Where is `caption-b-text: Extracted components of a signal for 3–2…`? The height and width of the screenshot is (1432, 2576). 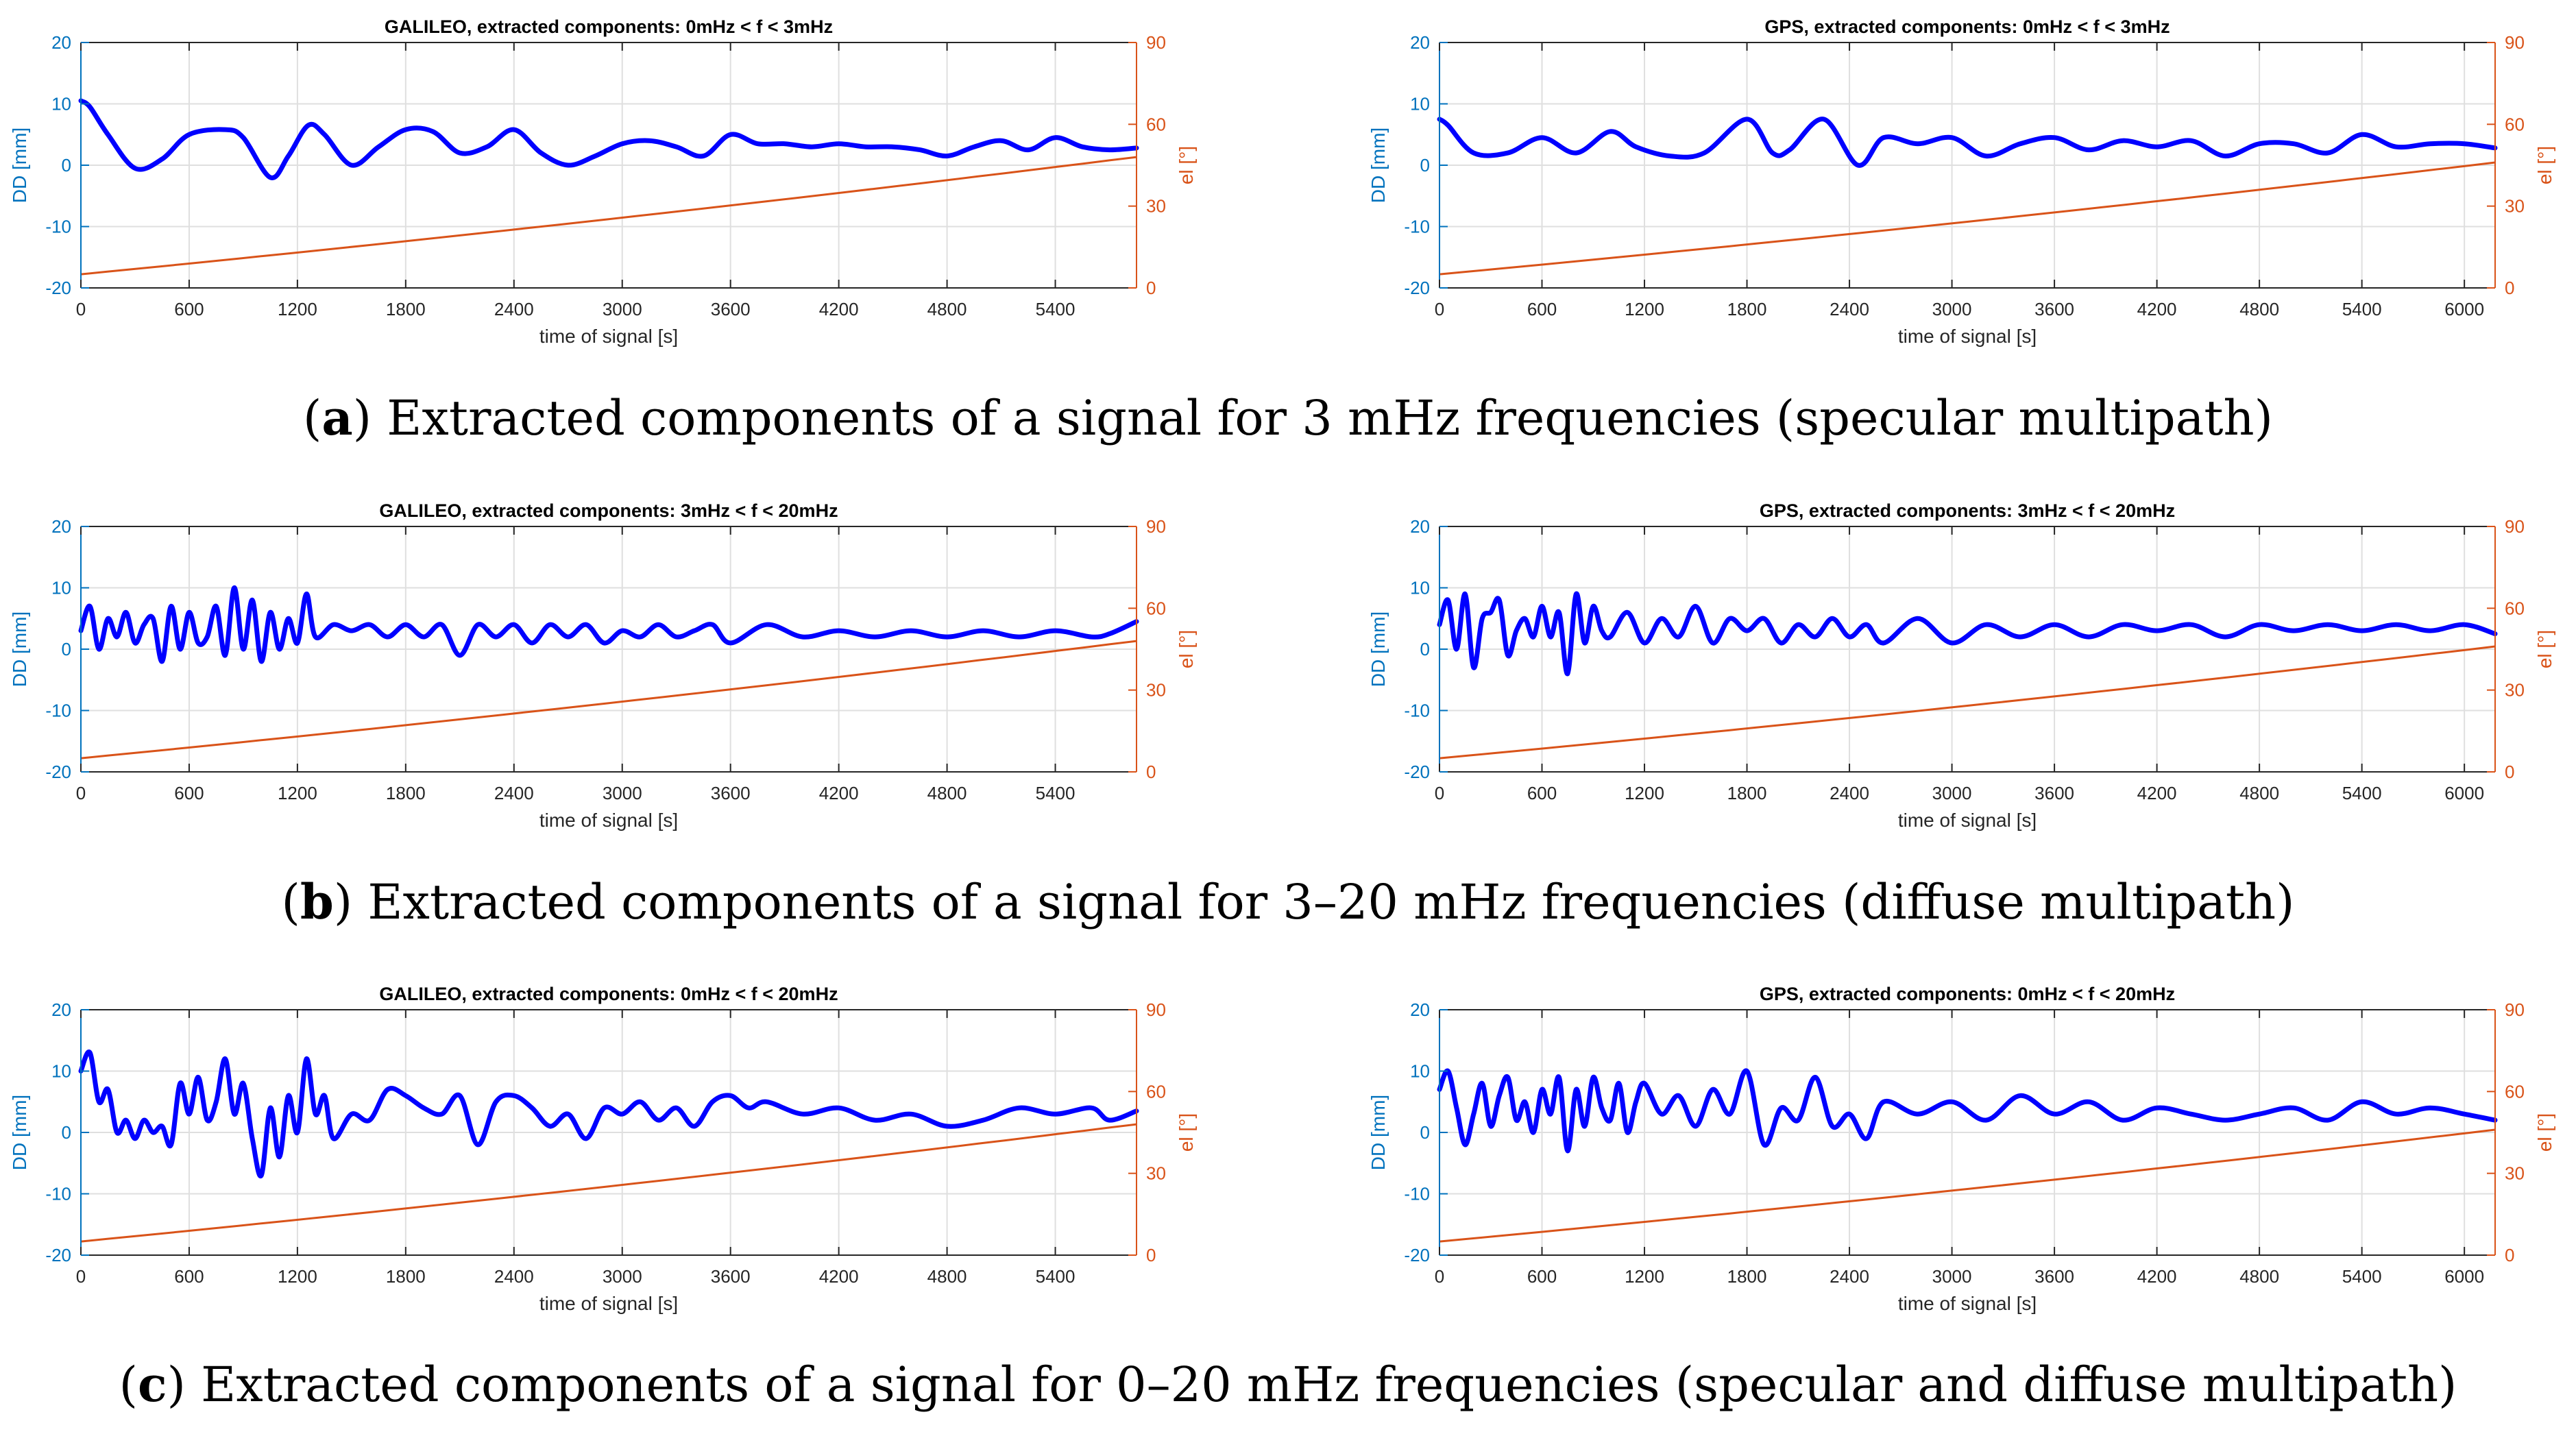
caption-b-text: Extracted components of a signal for 3–2… is located at coordinates (1331, 902).